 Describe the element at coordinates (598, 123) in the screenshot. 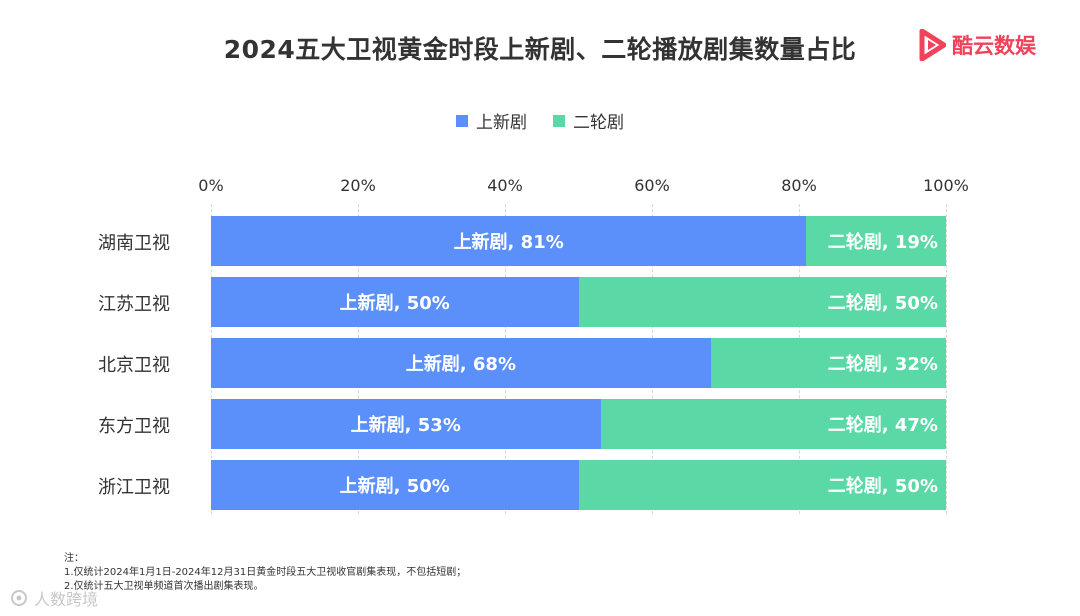

I see `legend-label-rerun: 二轮剧` at that location.